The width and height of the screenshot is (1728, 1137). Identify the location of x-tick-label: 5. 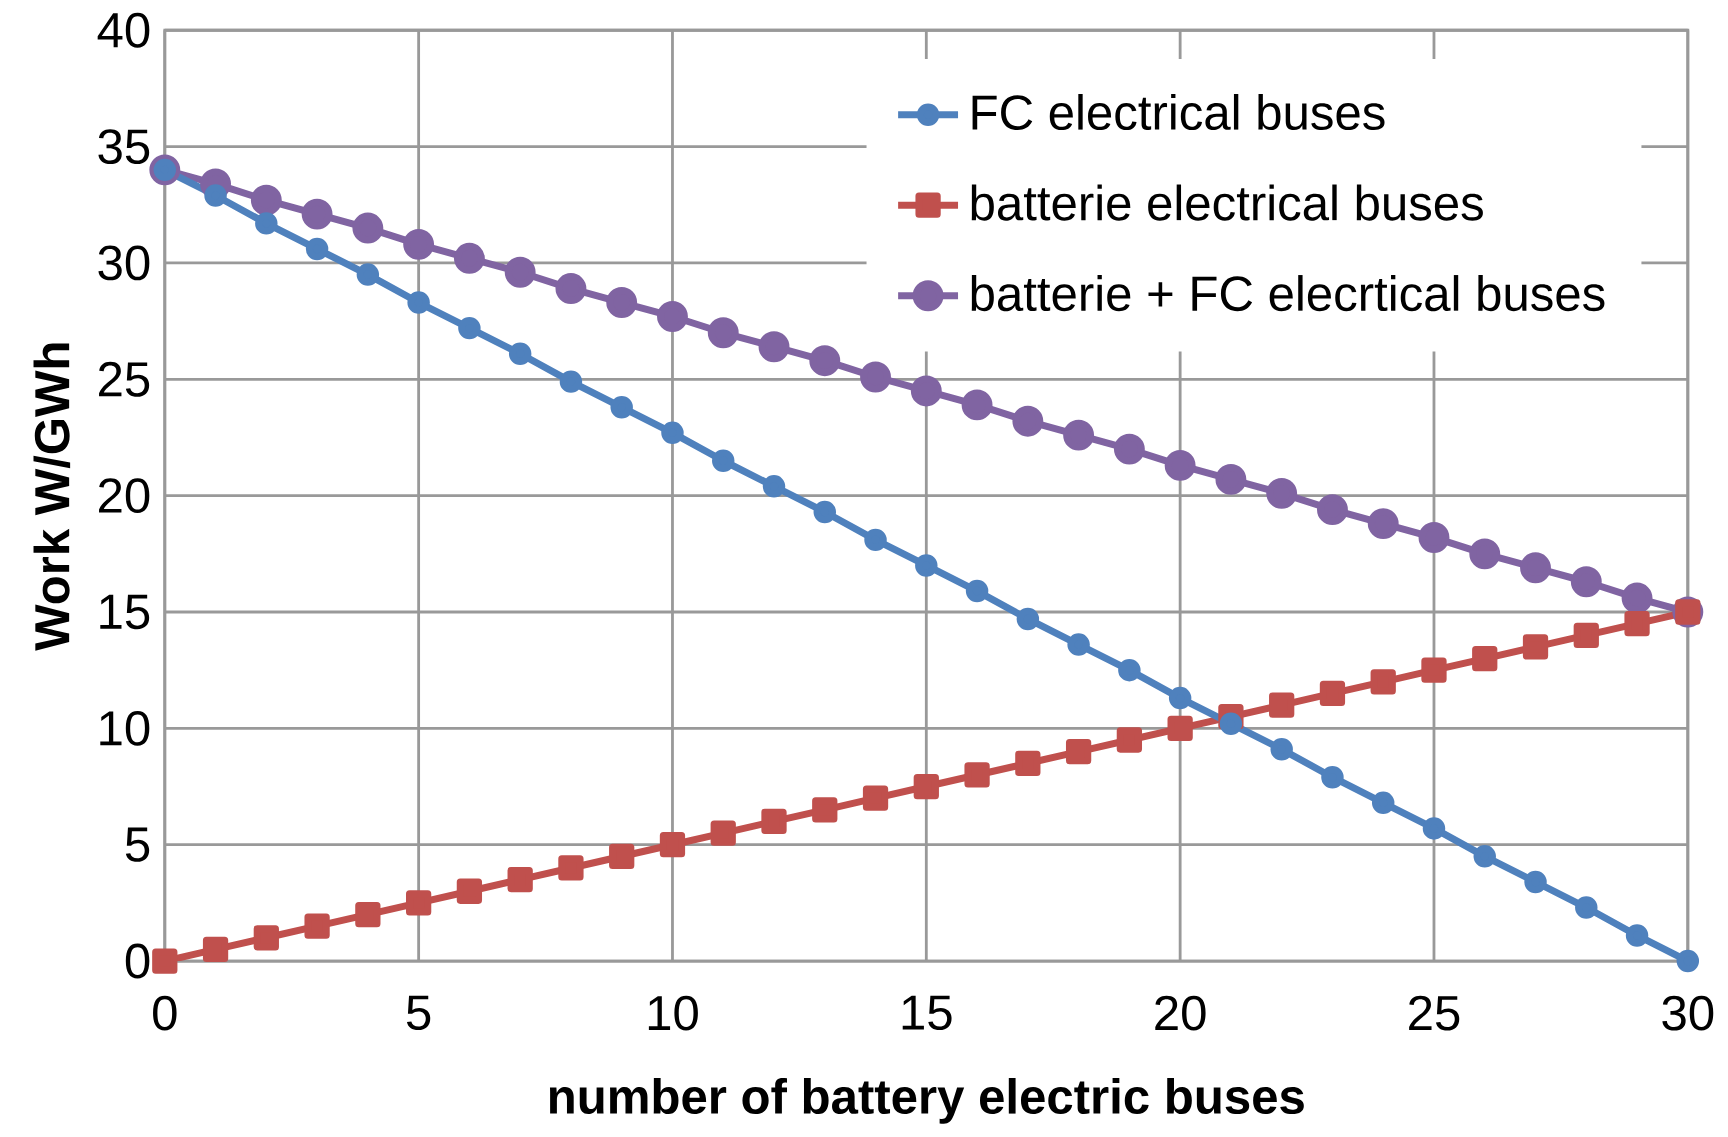
(418, 1013).